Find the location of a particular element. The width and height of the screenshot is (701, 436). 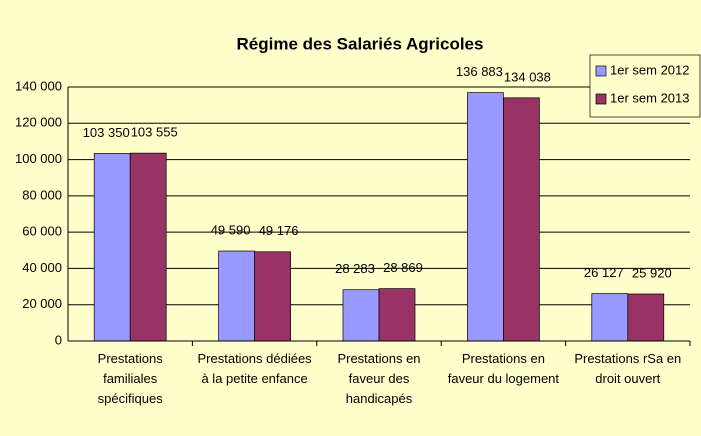

value-label: 103 350 is located at coordinates (106, 132).